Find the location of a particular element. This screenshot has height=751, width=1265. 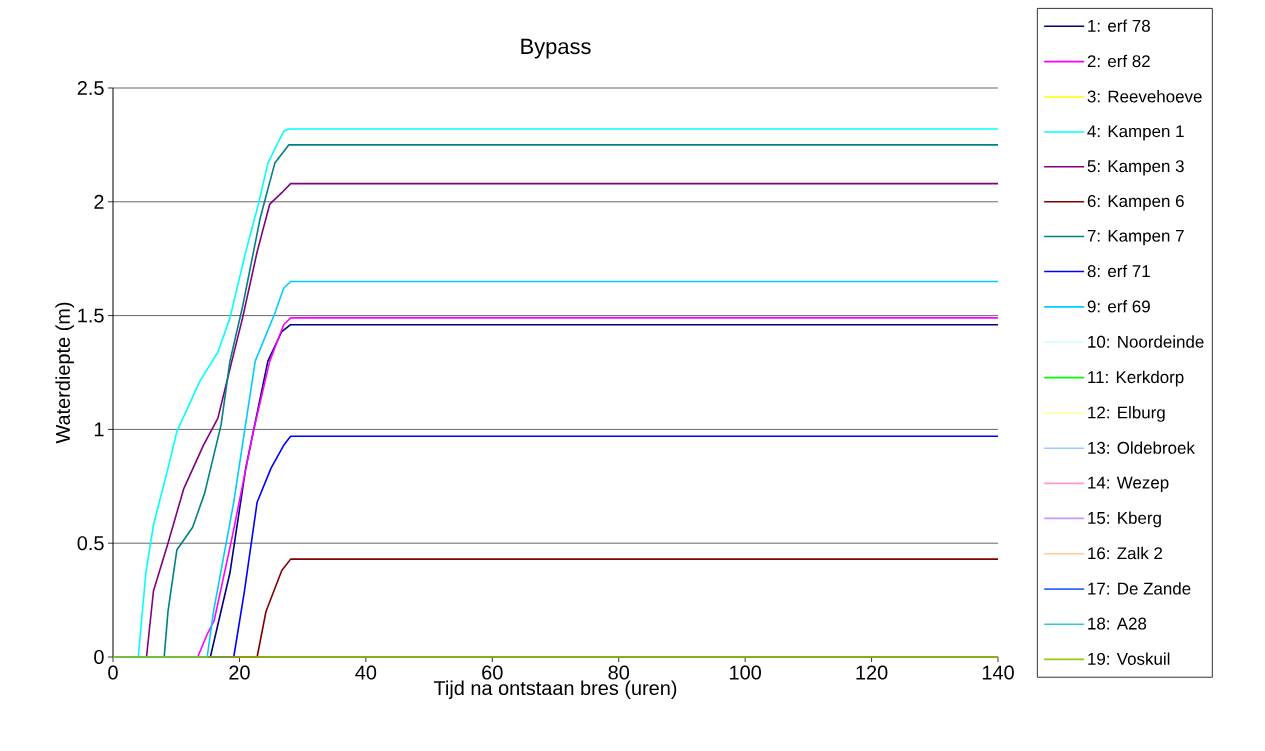

legend-label: 9: erf 69 is located at coordinates (1118, 306).